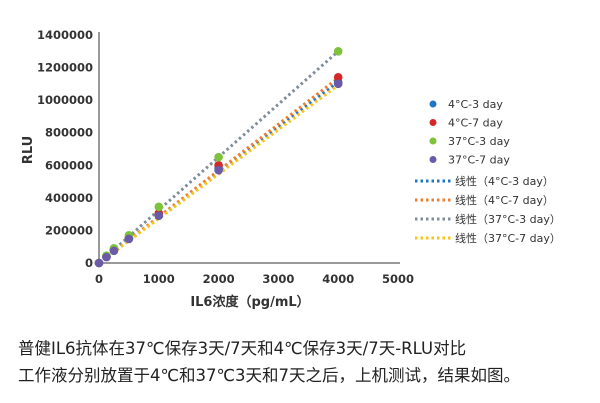 The image size is (600, 403). What do you see at coordinates (338, 279) in the screenshot?
I see `x-tick-label: 4000` at bounding box center [338, 279].